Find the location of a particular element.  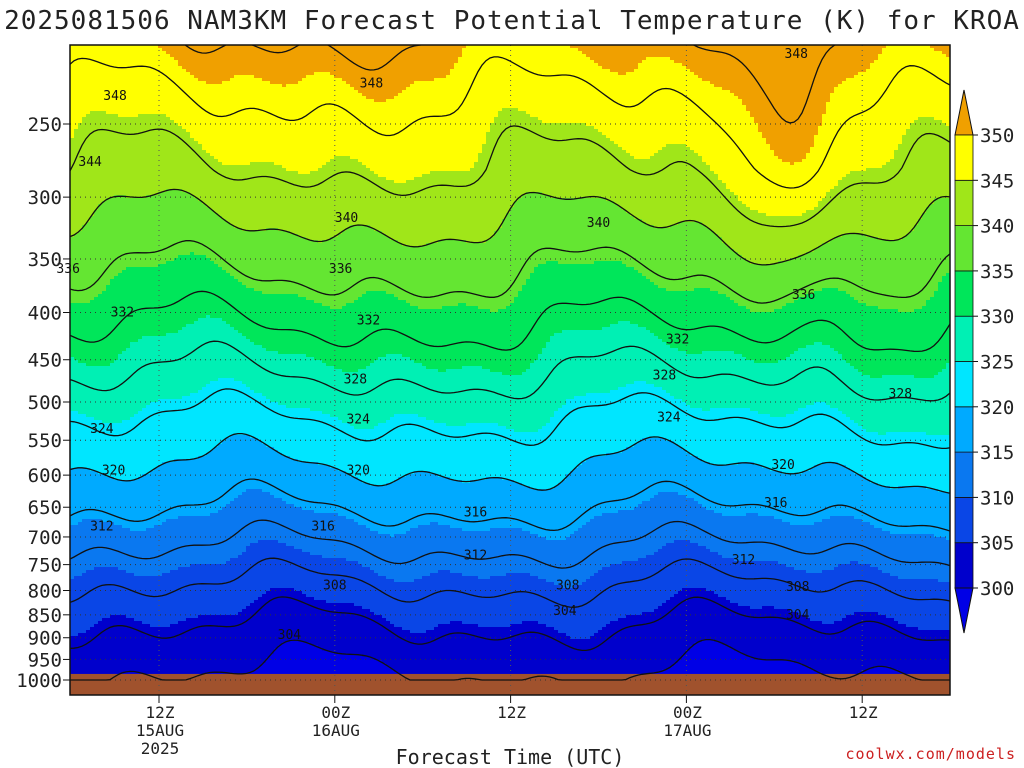

ground-strip is located at coordinates (510, 684).